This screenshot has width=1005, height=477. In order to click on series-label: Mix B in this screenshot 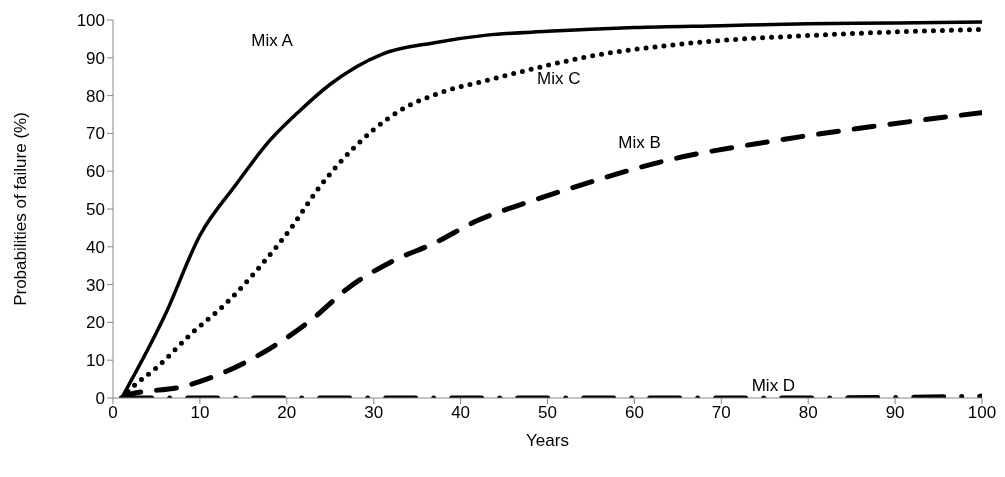, I will do `click(639, 143)`.